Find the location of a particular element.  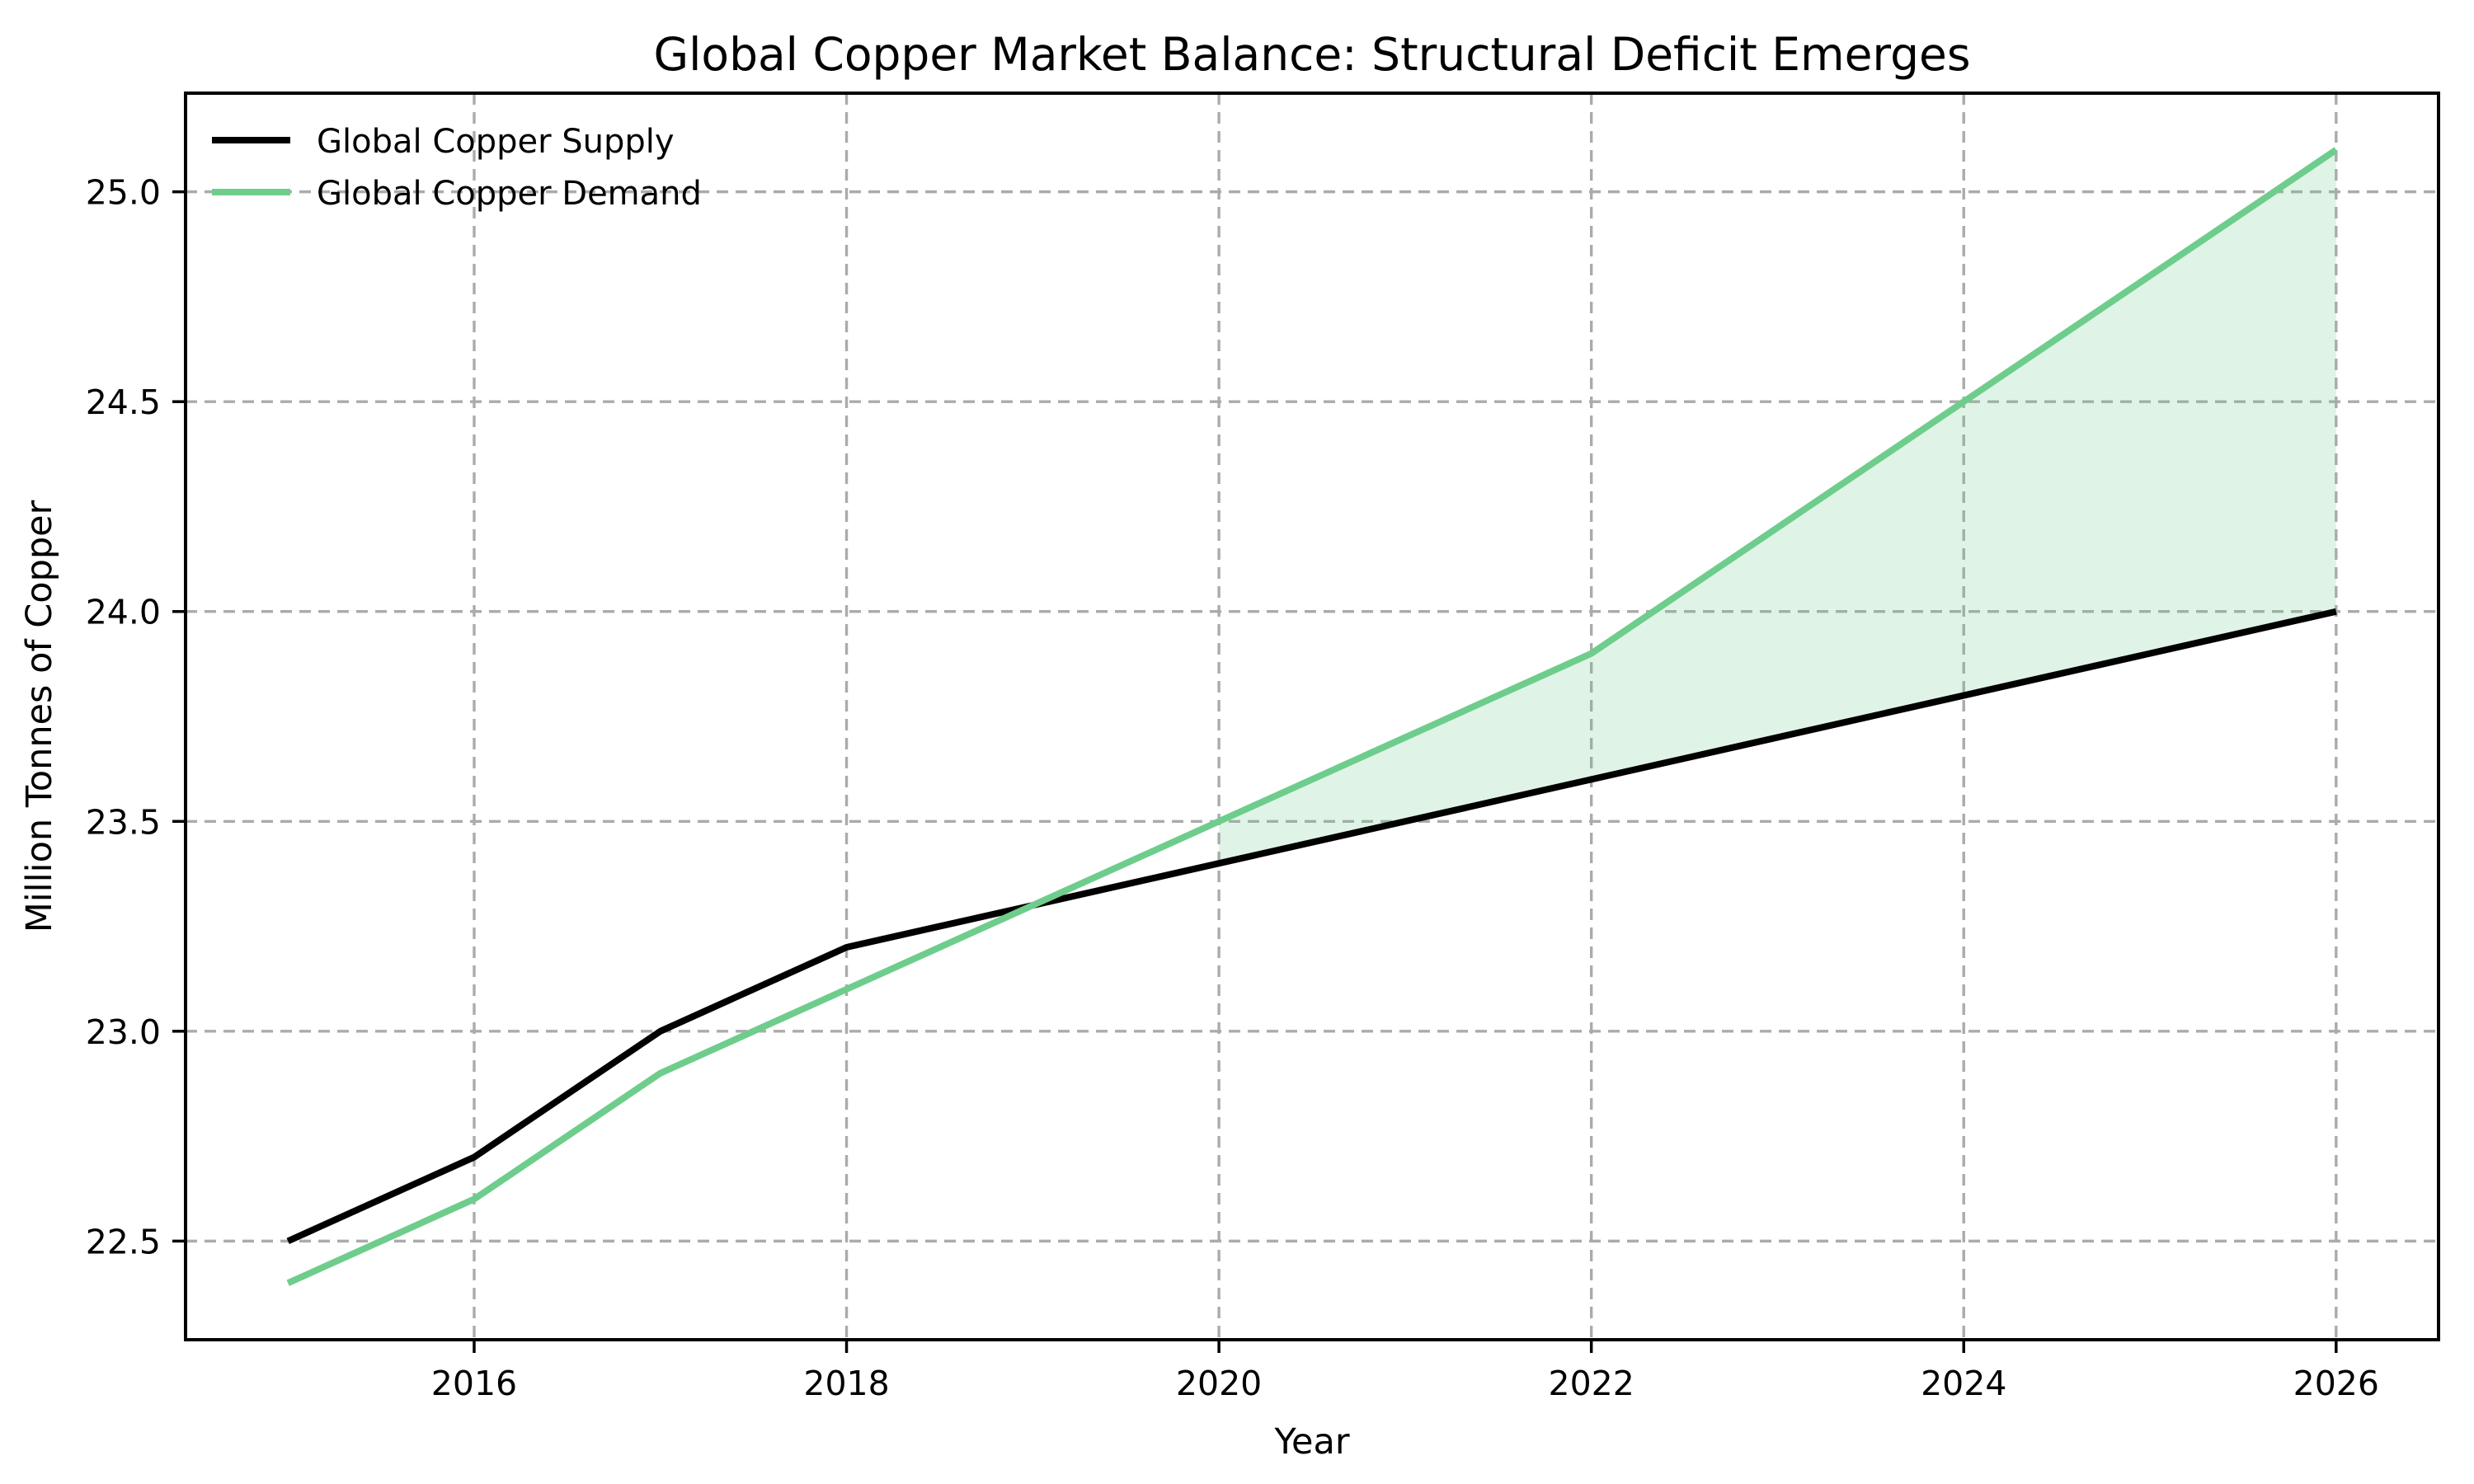

y-tick-label: 23.5 is located at coordinates (123, 822).